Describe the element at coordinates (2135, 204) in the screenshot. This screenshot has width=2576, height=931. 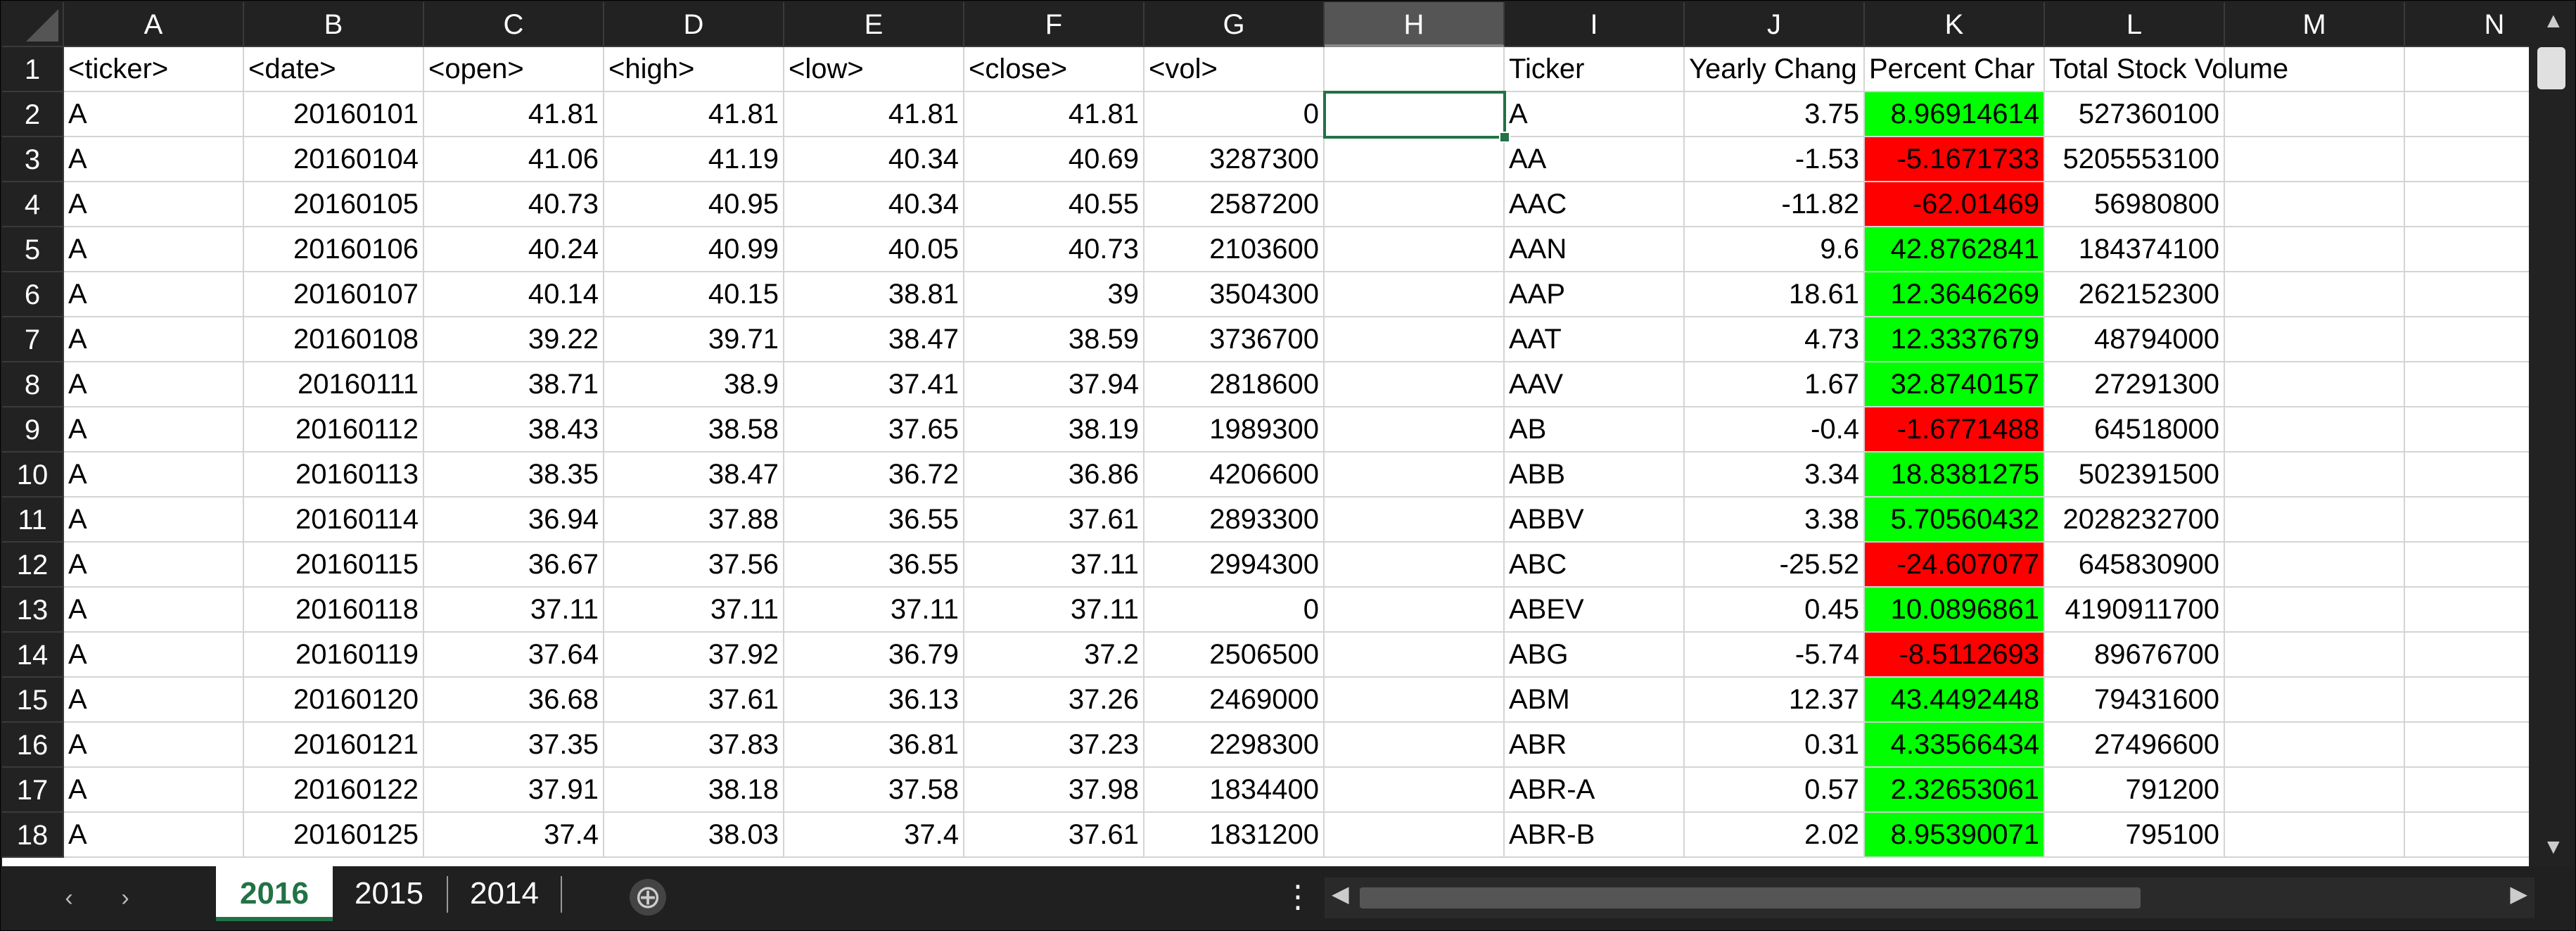
I see `cell-l4: 56980800` at that location.